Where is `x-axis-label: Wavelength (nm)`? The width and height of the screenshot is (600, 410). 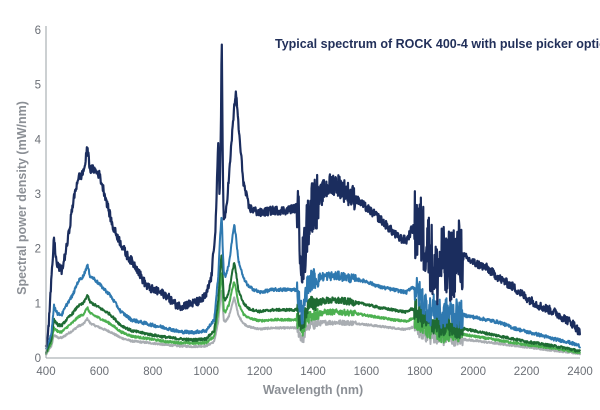 x-axis-label: Wavelength (nm) is located at coordinates (313, 390).